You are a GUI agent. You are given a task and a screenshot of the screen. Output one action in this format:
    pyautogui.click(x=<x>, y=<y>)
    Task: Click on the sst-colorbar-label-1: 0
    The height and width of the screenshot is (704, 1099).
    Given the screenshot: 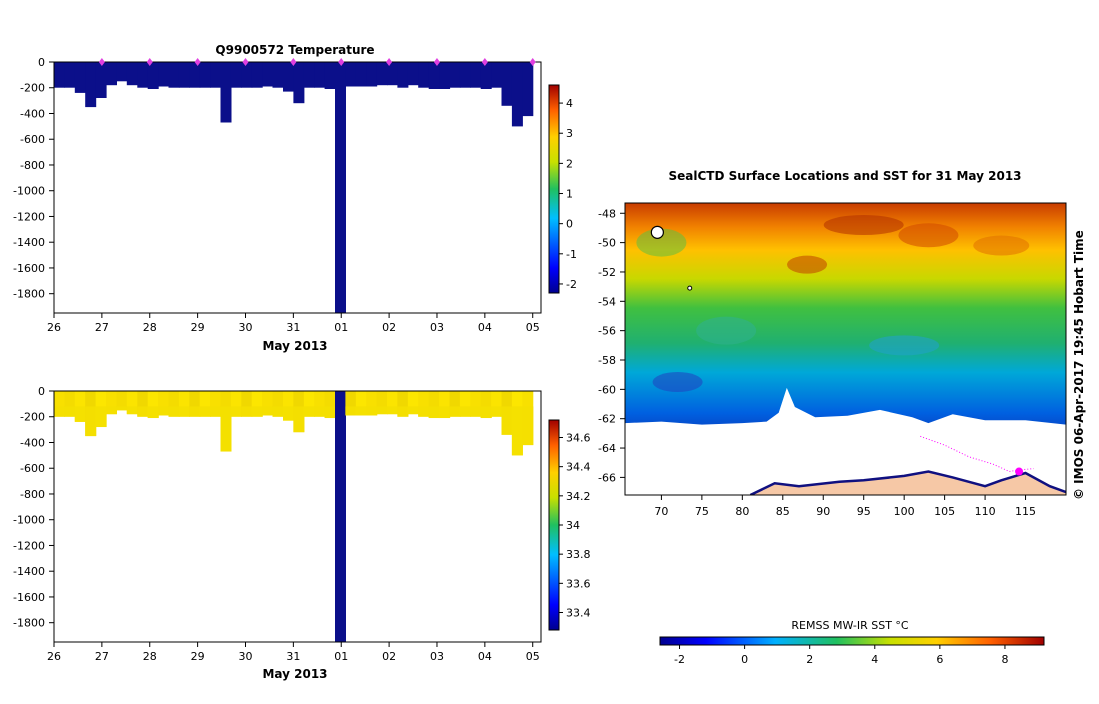 What is the action you would take?
    pyautogui.click(x=744, y=659)
    